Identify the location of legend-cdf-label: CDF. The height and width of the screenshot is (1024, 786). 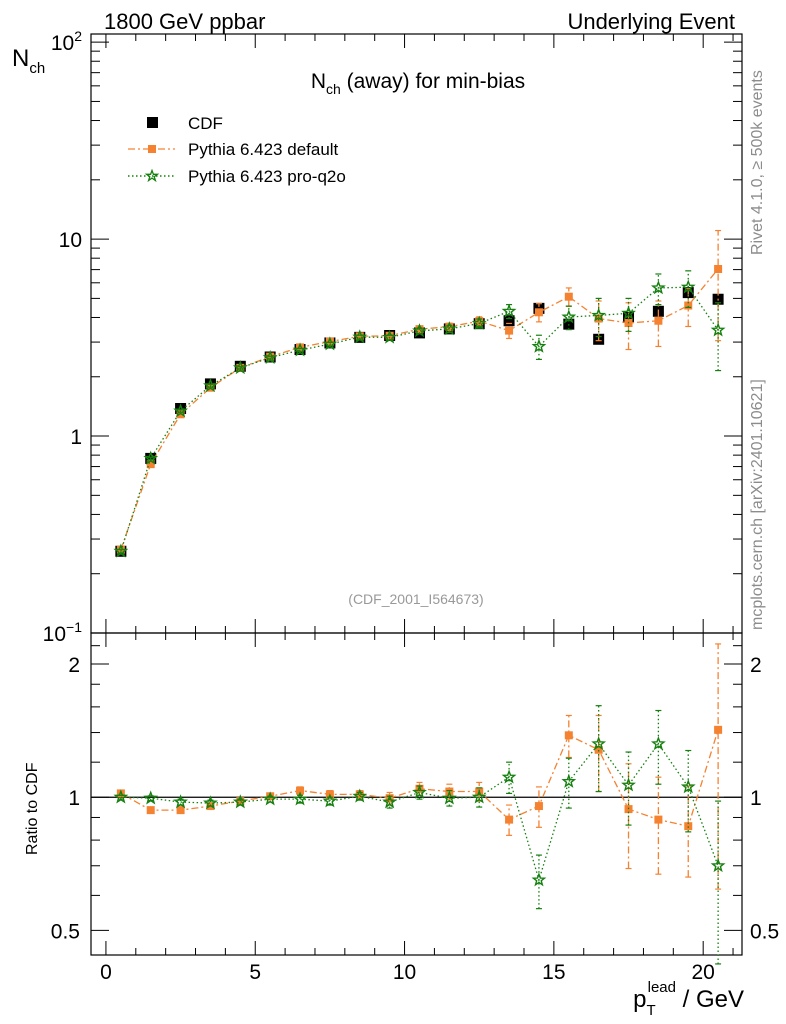
(205, 123).